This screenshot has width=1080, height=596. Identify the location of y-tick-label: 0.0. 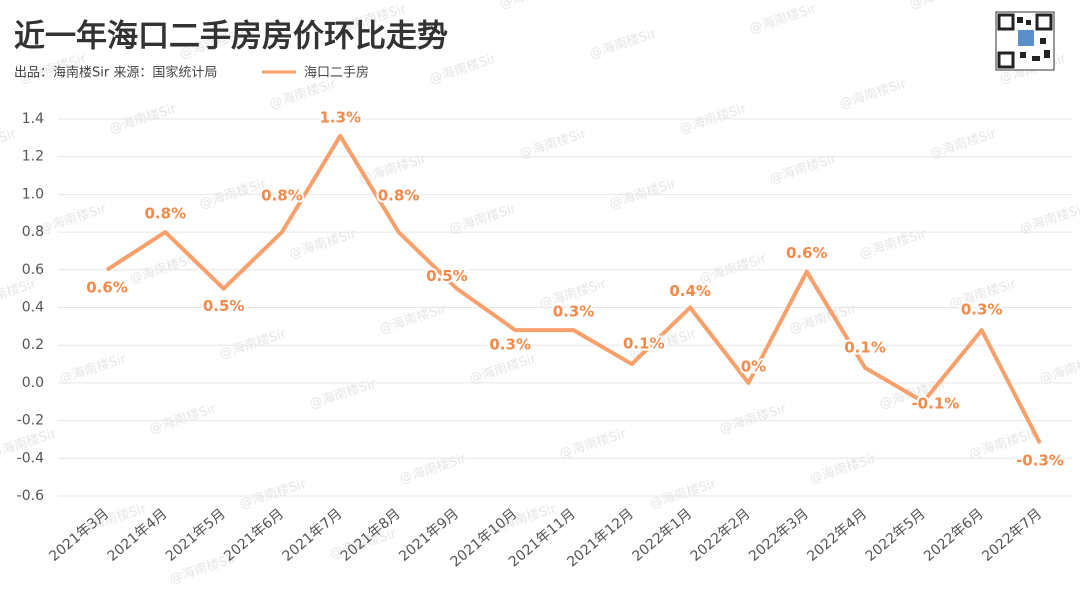
(33, 383).